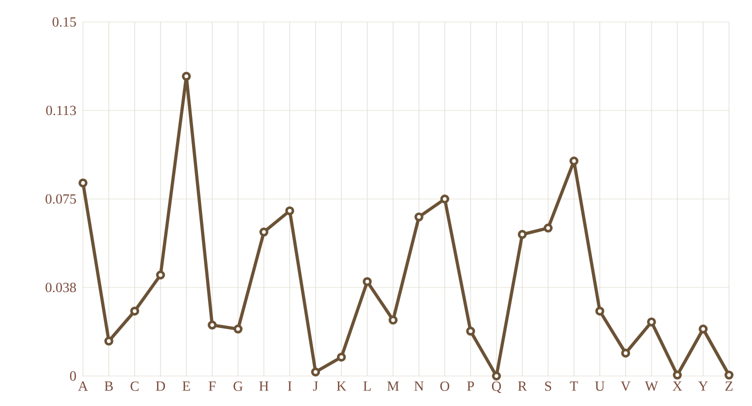  Describe the element at coordinates (445, 386) in the screenshot. I see `x-tick-label: O` at that location.